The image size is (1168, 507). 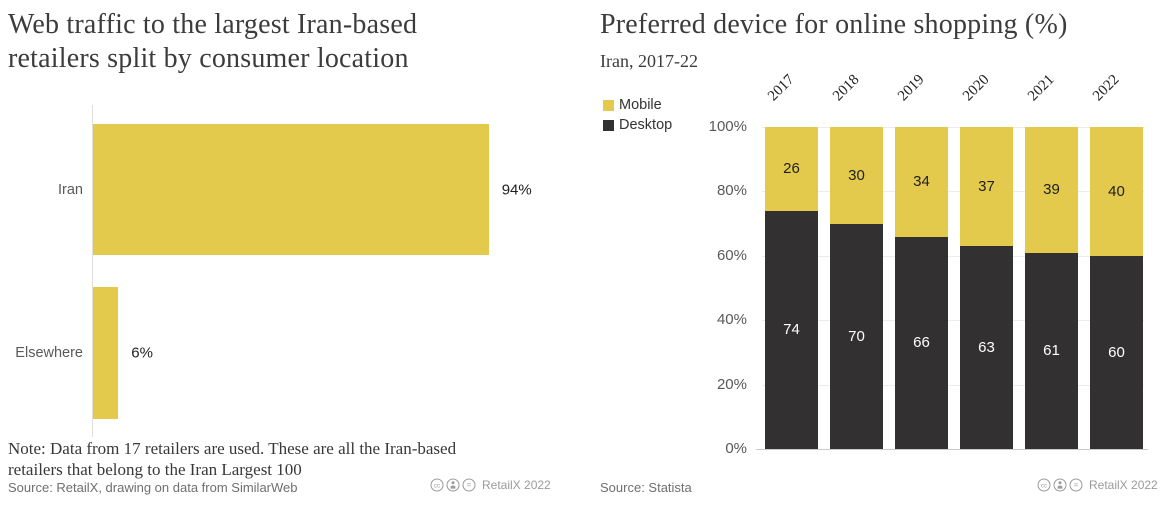 What do you see at coordinates (731, 255) in the screenshot?
I see `y-tick-label: 60%` at bounding box center [731, 255].